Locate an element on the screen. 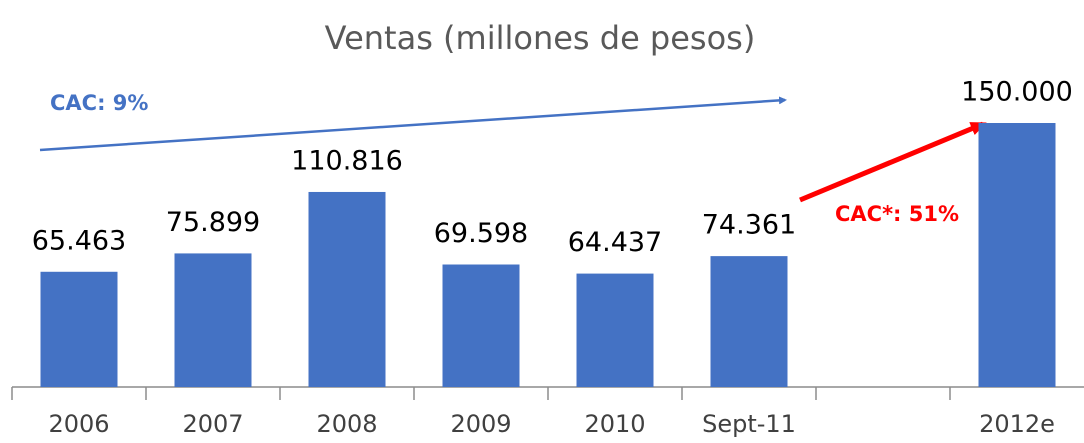 This screenshot has height=443, width=1084. x-tick-label: 2007 is located at coordinates (212, 424).